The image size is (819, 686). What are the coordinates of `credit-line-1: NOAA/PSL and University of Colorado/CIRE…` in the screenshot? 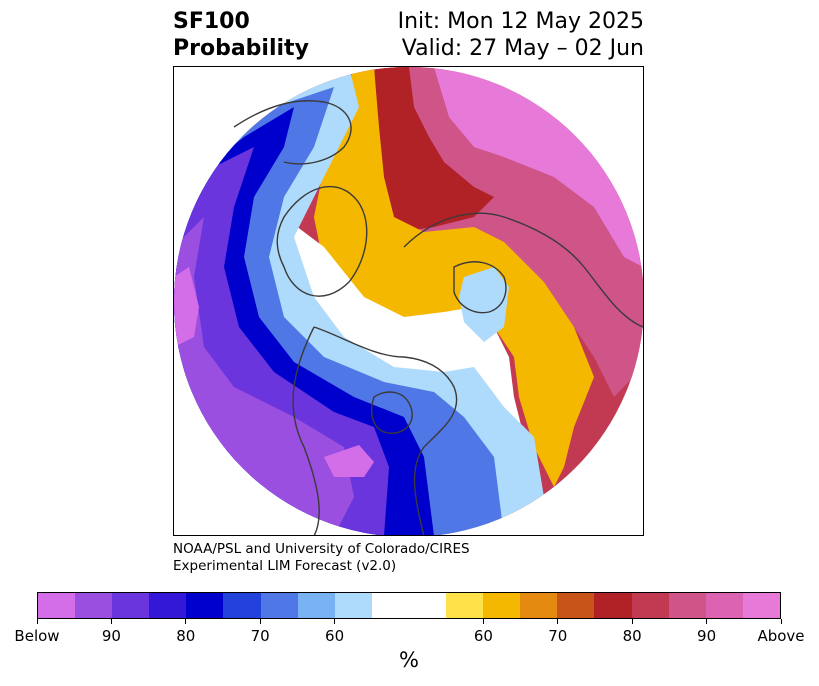 It's located at (321, 549).